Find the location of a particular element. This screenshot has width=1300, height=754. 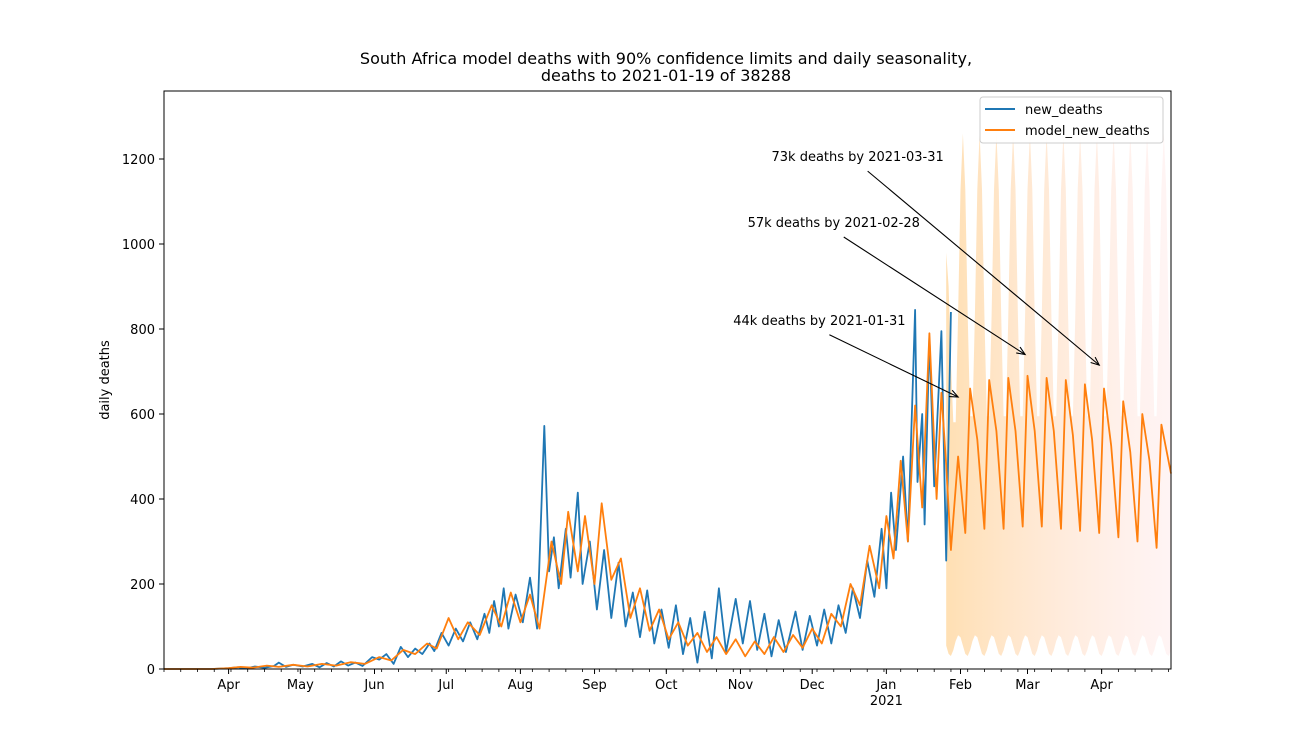

y-axis-ticks: 0 200 400 600 800 1000 1200 is located at coordinates (143, 415).